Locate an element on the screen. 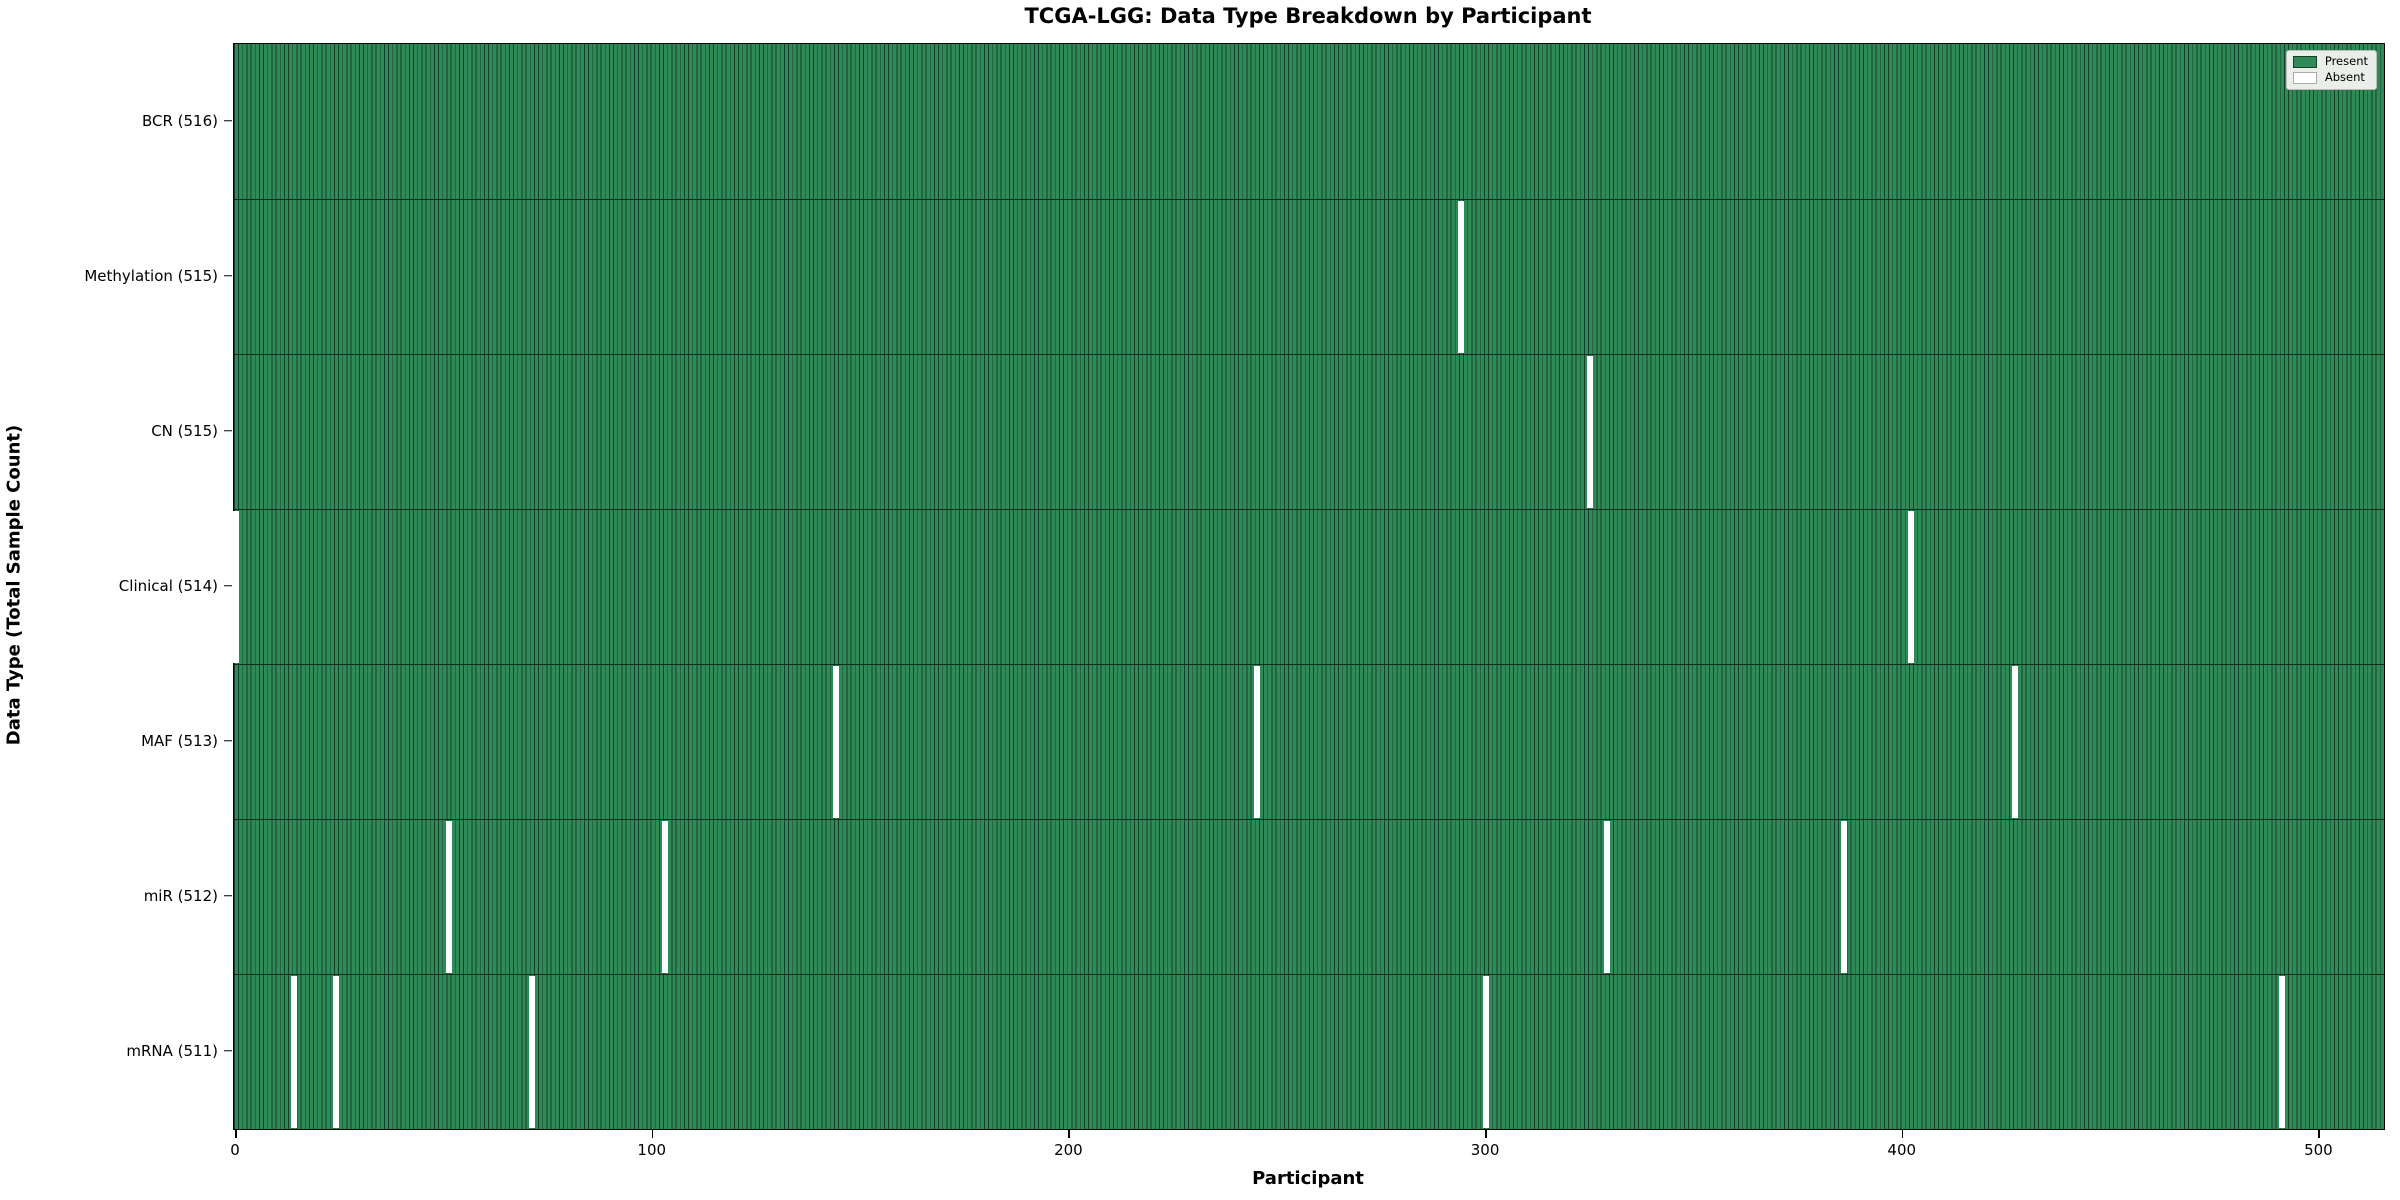 Image resolution: width=2400 pixels, height=1200 pixels. y-tick-label: Clinical (514) is located at coordinates (168, 585).